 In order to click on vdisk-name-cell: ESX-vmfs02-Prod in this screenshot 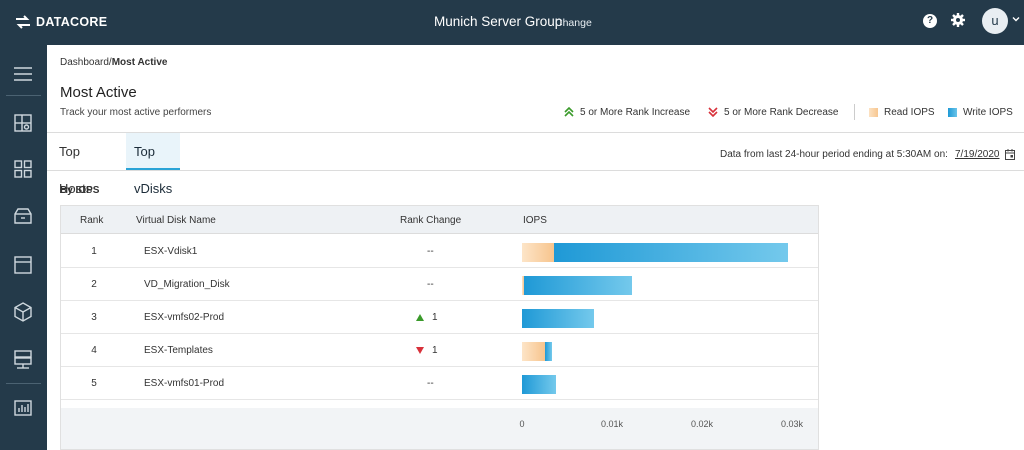, I will do `click(184, 317)`.